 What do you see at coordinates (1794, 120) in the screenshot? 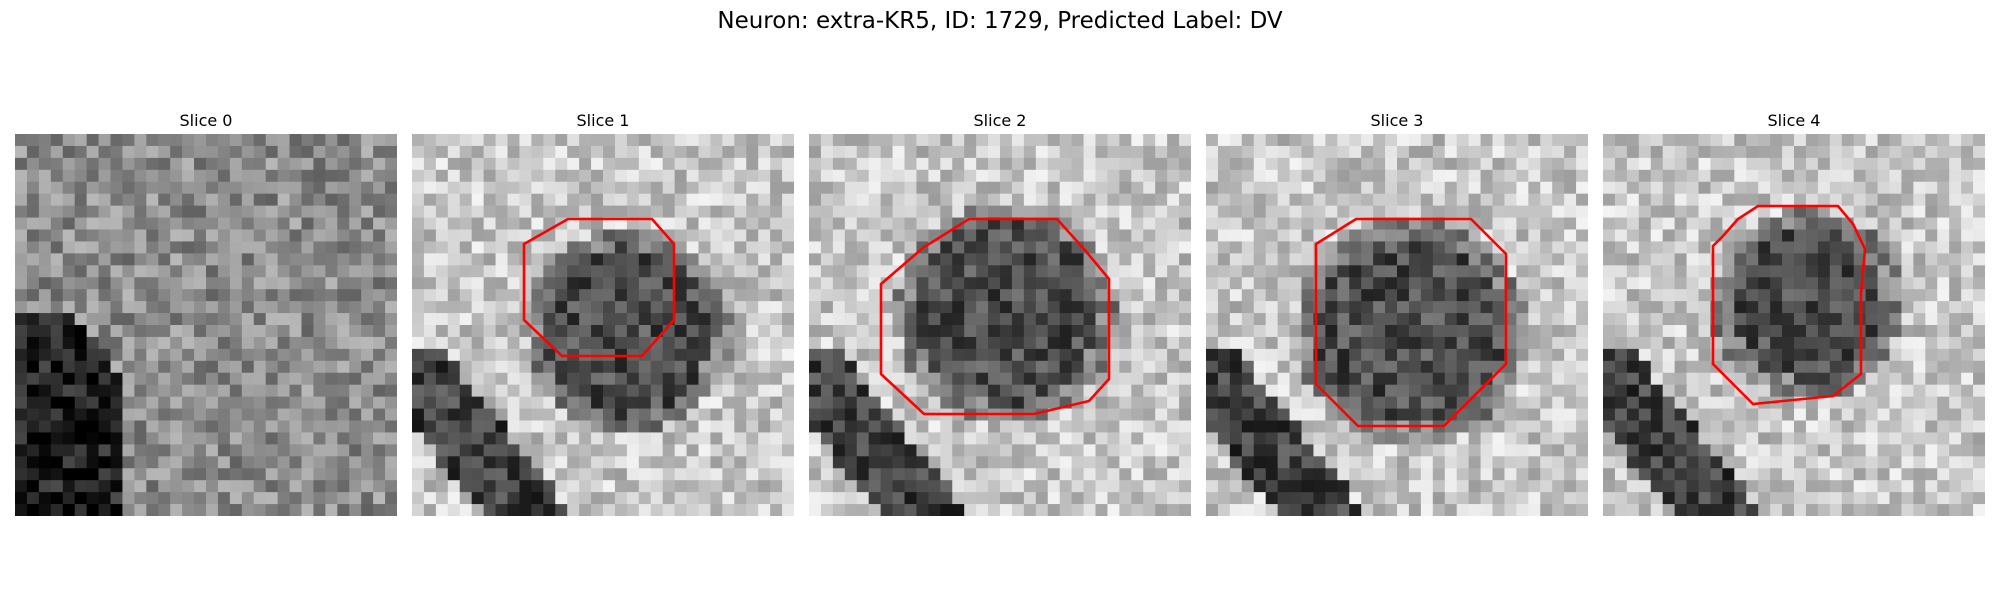
I see `slice-title-4: Slice 4` at bounding box center [1794, 120].